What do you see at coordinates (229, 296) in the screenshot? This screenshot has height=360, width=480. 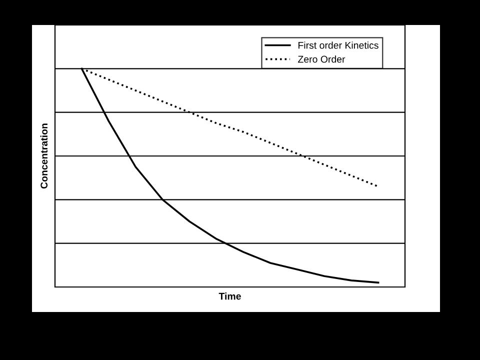 I see `x-axis-title: Time` at bounding box center [229, 296].